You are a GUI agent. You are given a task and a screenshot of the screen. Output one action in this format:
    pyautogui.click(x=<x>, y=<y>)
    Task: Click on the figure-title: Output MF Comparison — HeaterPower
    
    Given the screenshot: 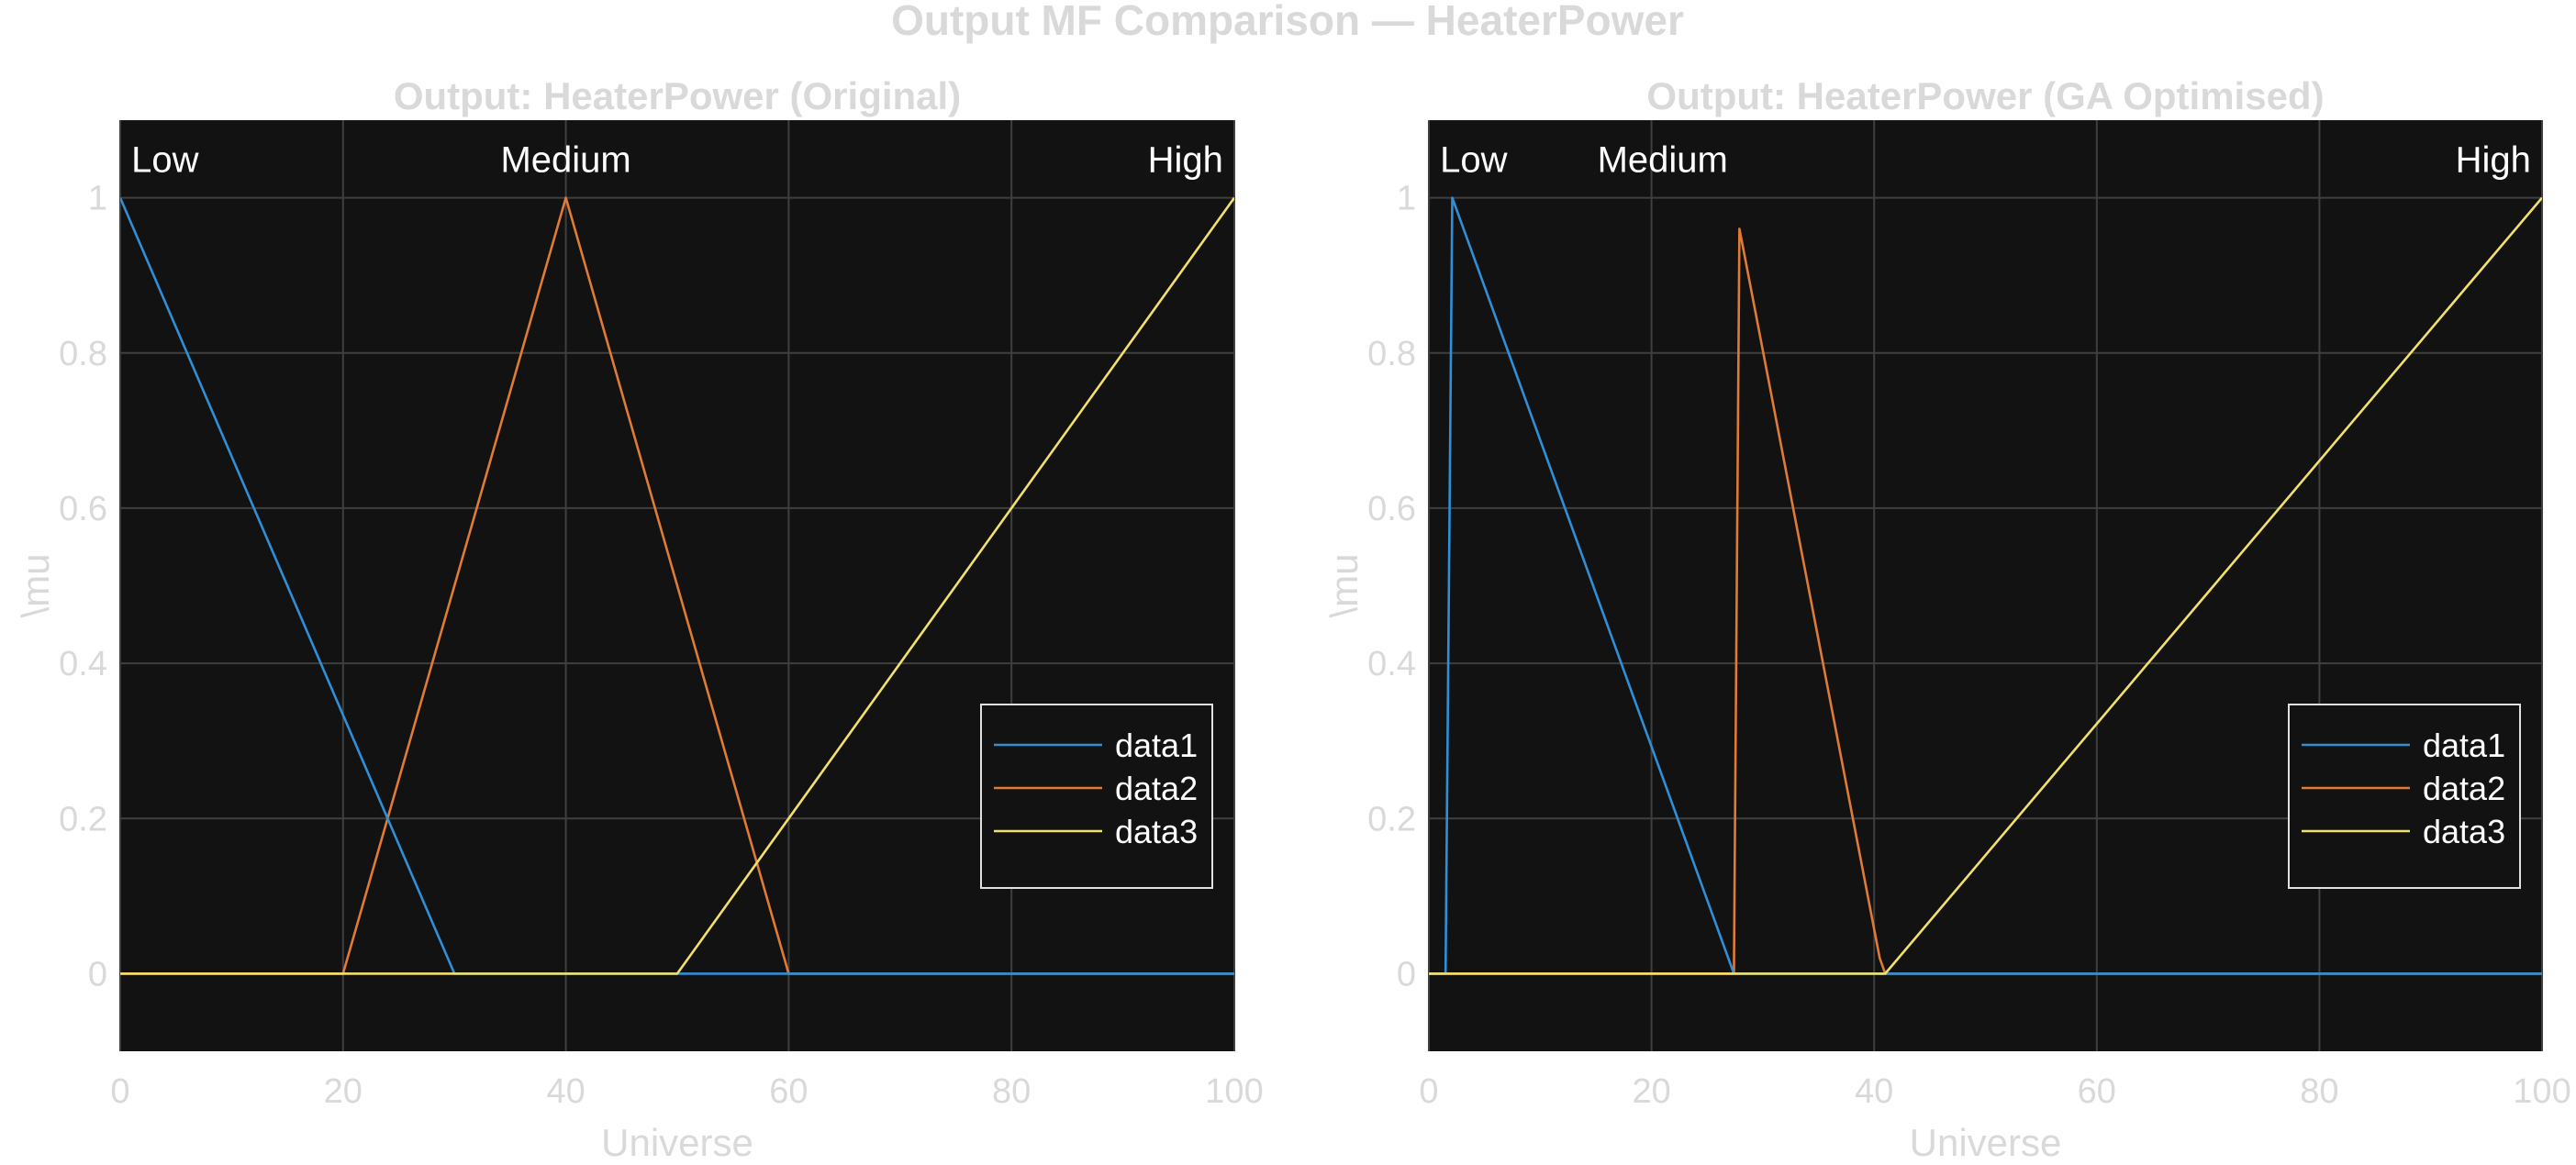 What is the action you would take?
    pyautogui.click(x=1287, y=22)
    